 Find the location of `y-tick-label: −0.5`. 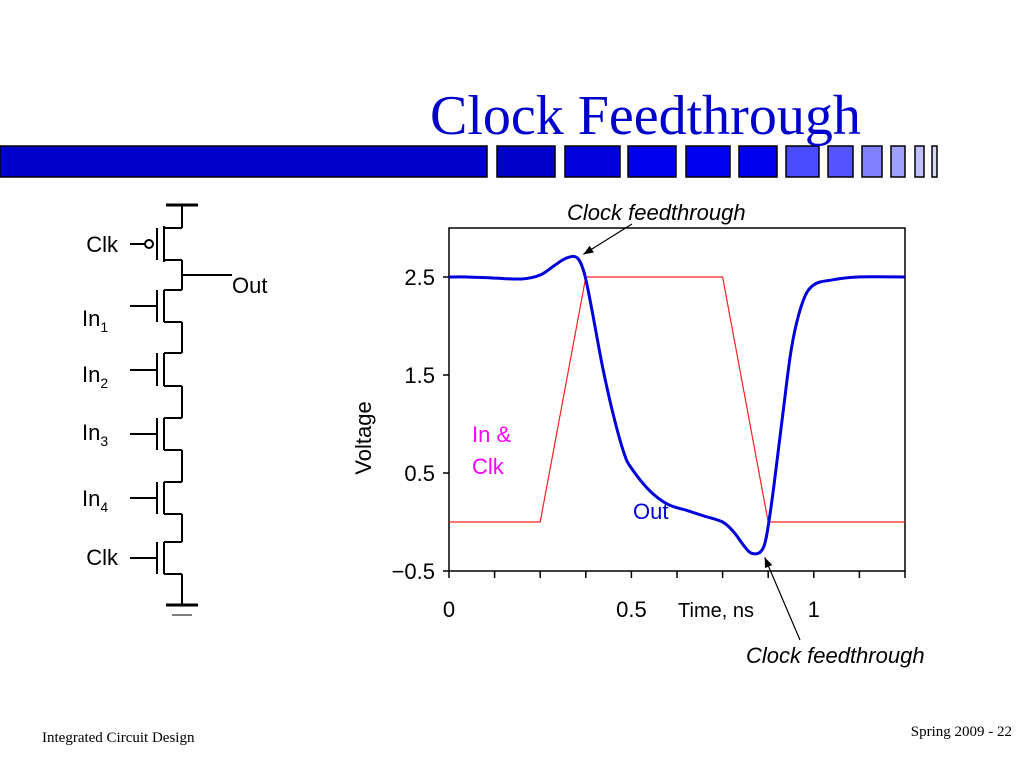

y-tick-label: −0.5 is located at coordinates (413, 571).